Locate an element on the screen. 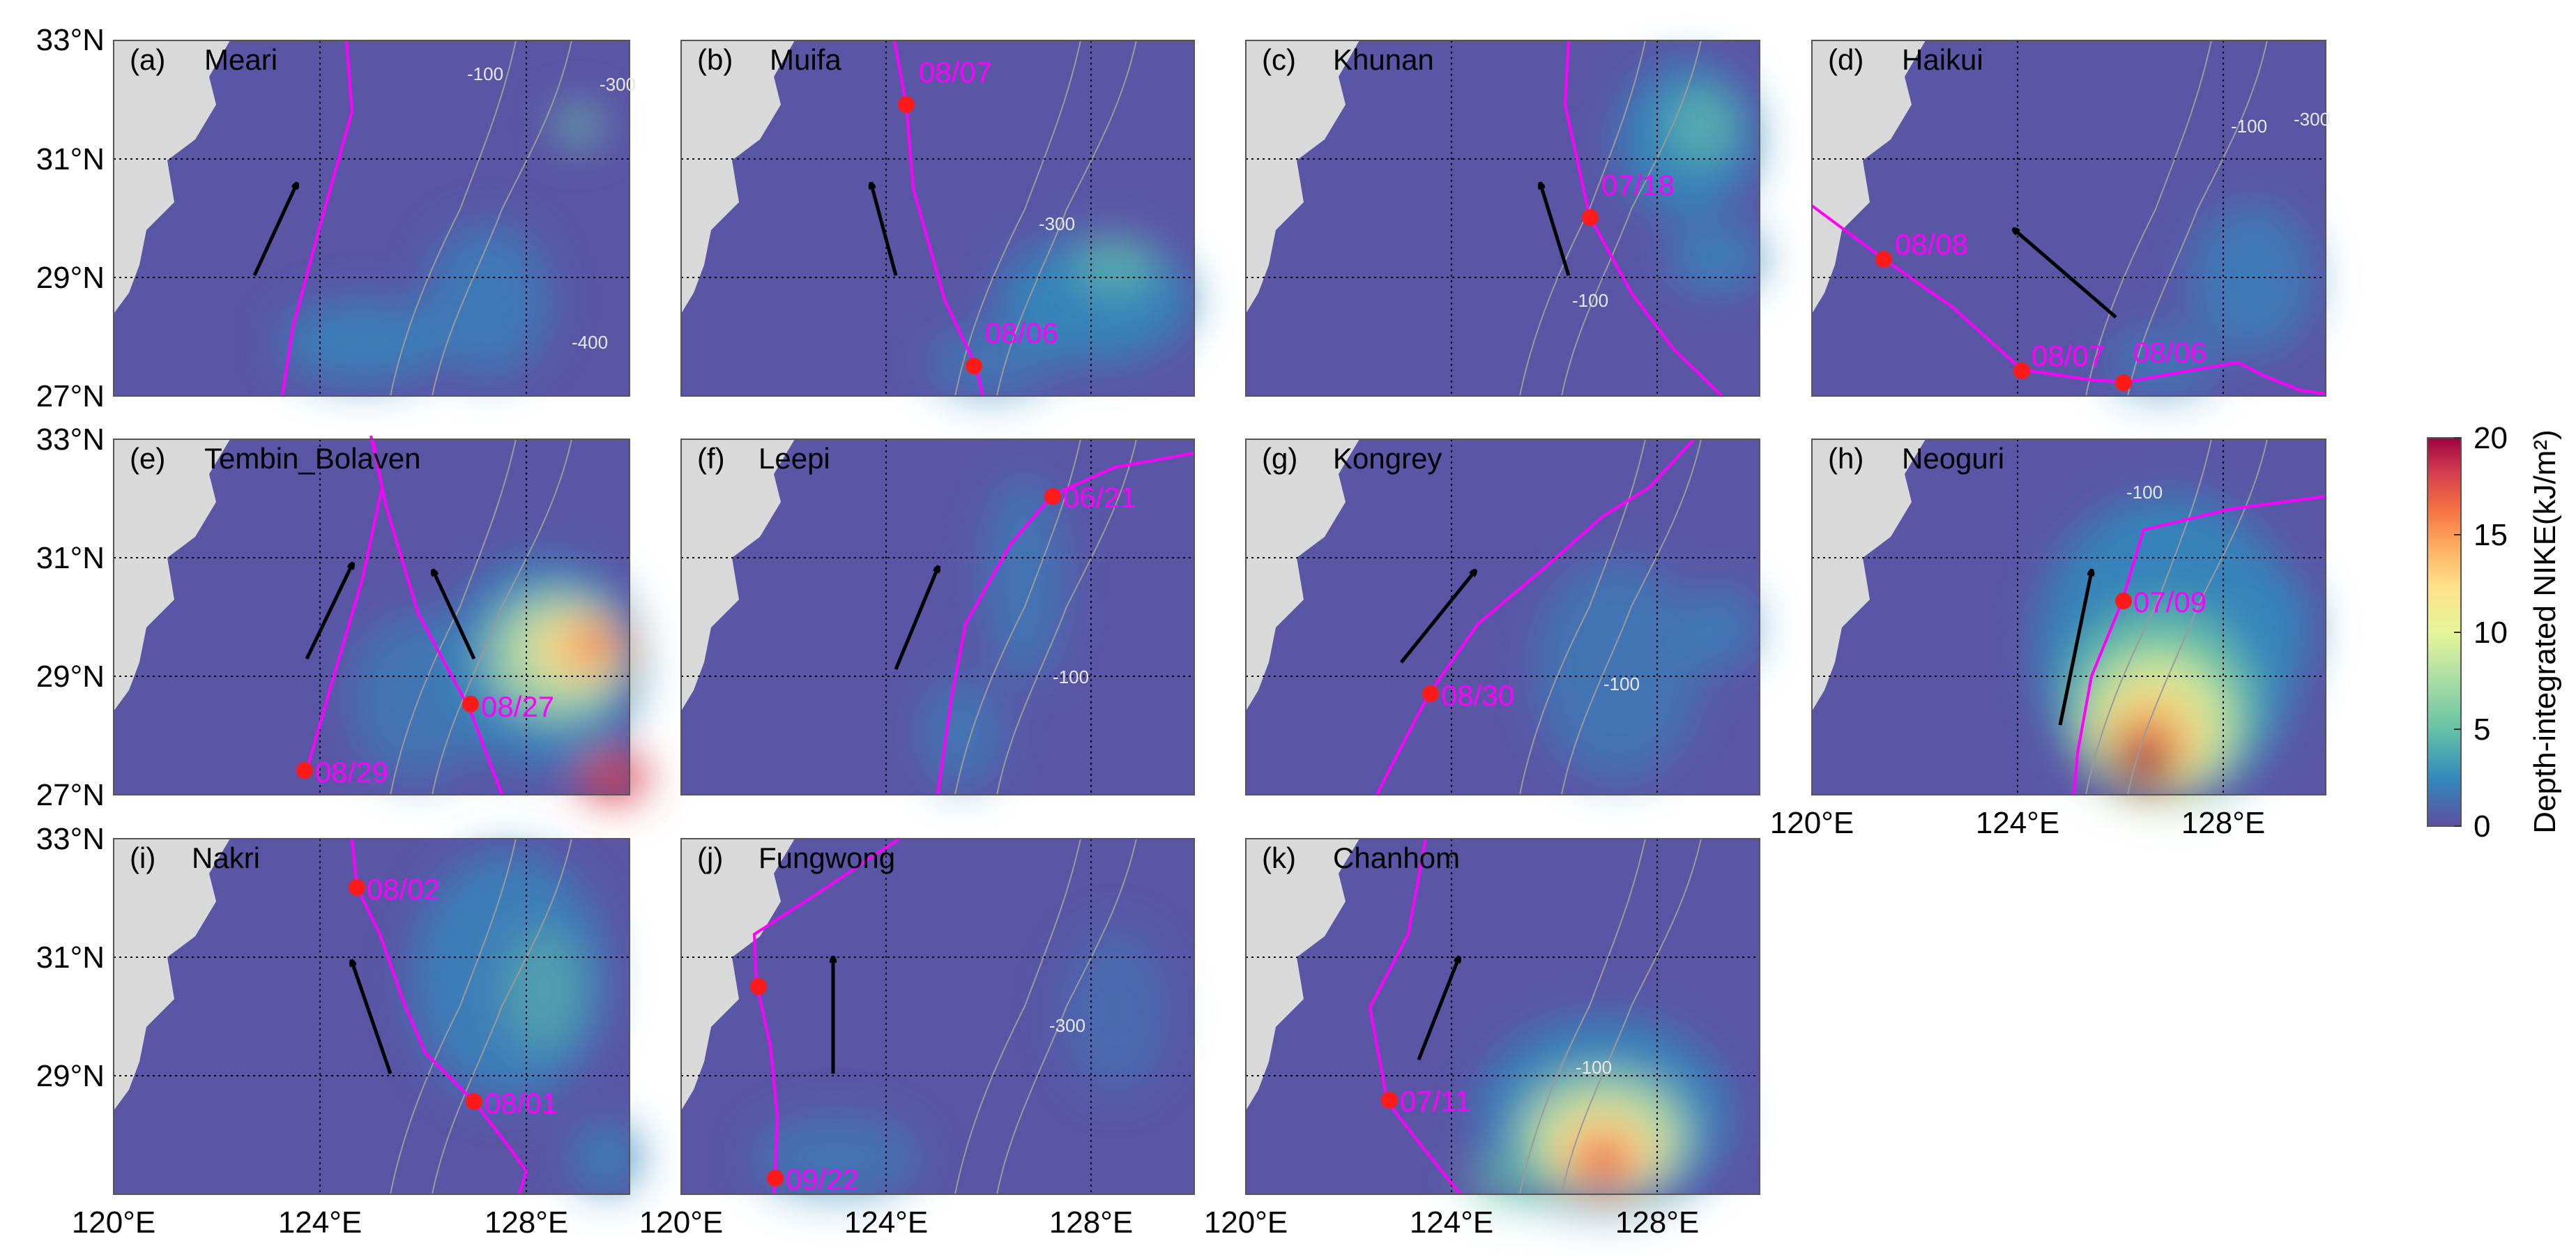  colorbar-tick: 0 is located at coordinates (2482, 826).